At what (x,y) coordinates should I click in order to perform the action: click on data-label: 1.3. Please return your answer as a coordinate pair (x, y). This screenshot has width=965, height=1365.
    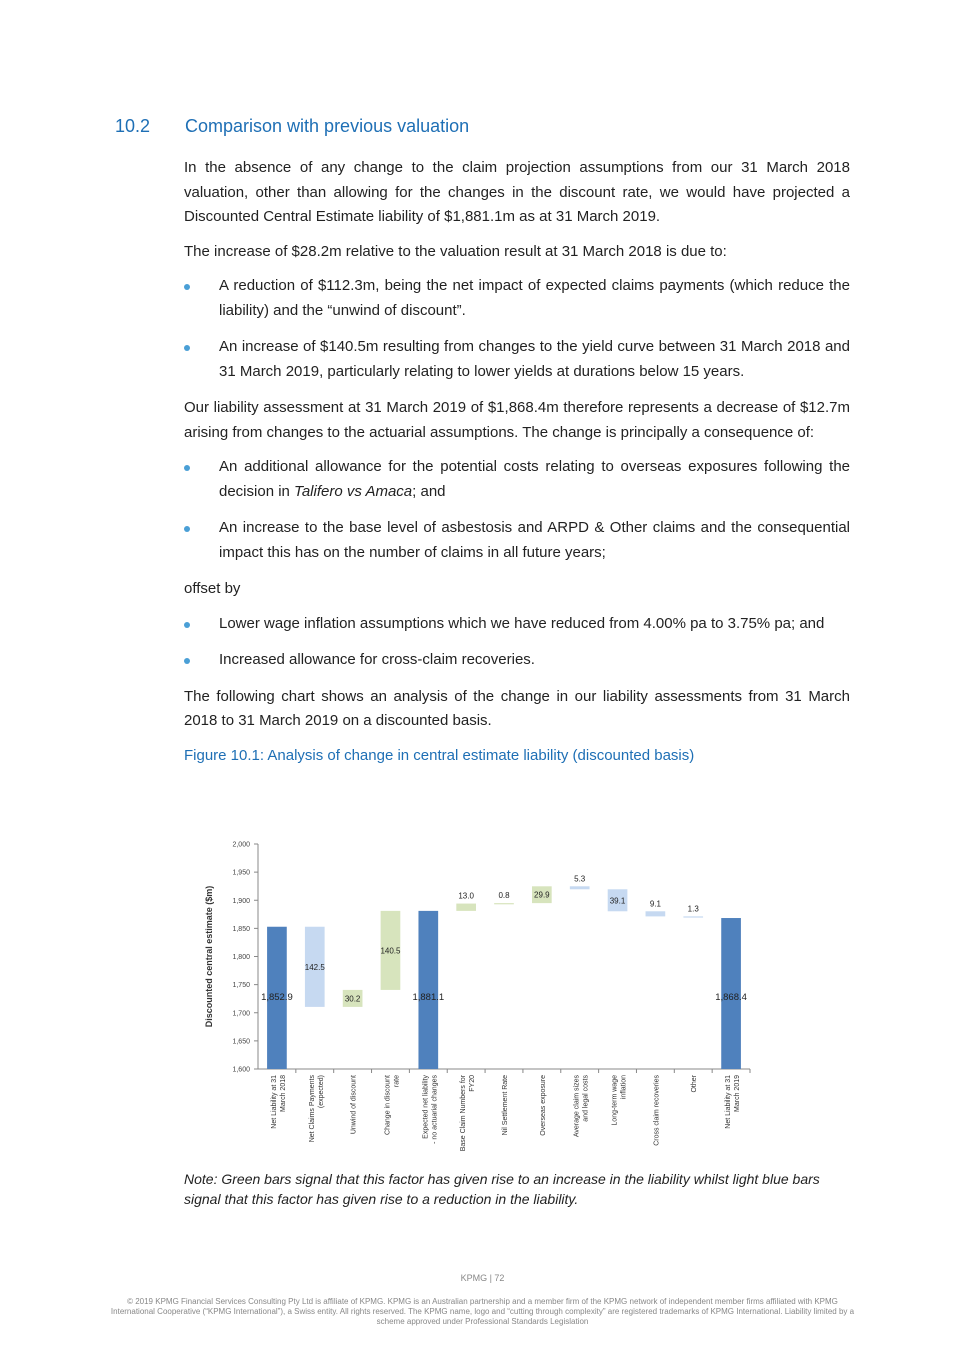
    Looking at the image, I should click on (694, 908).